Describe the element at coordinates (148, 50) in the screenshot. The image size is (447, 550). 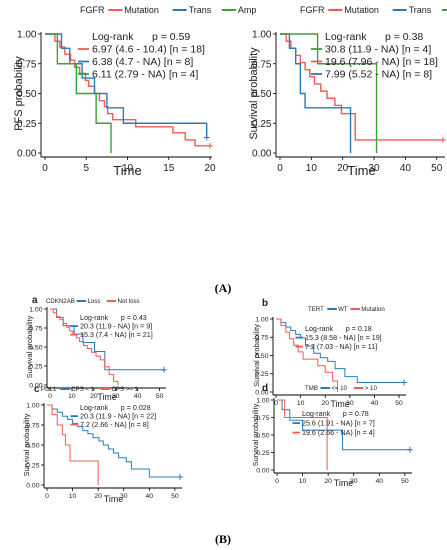
I see `median-estimate: 6.97 (4.6 - 10.4) [n = 18]` at that location.